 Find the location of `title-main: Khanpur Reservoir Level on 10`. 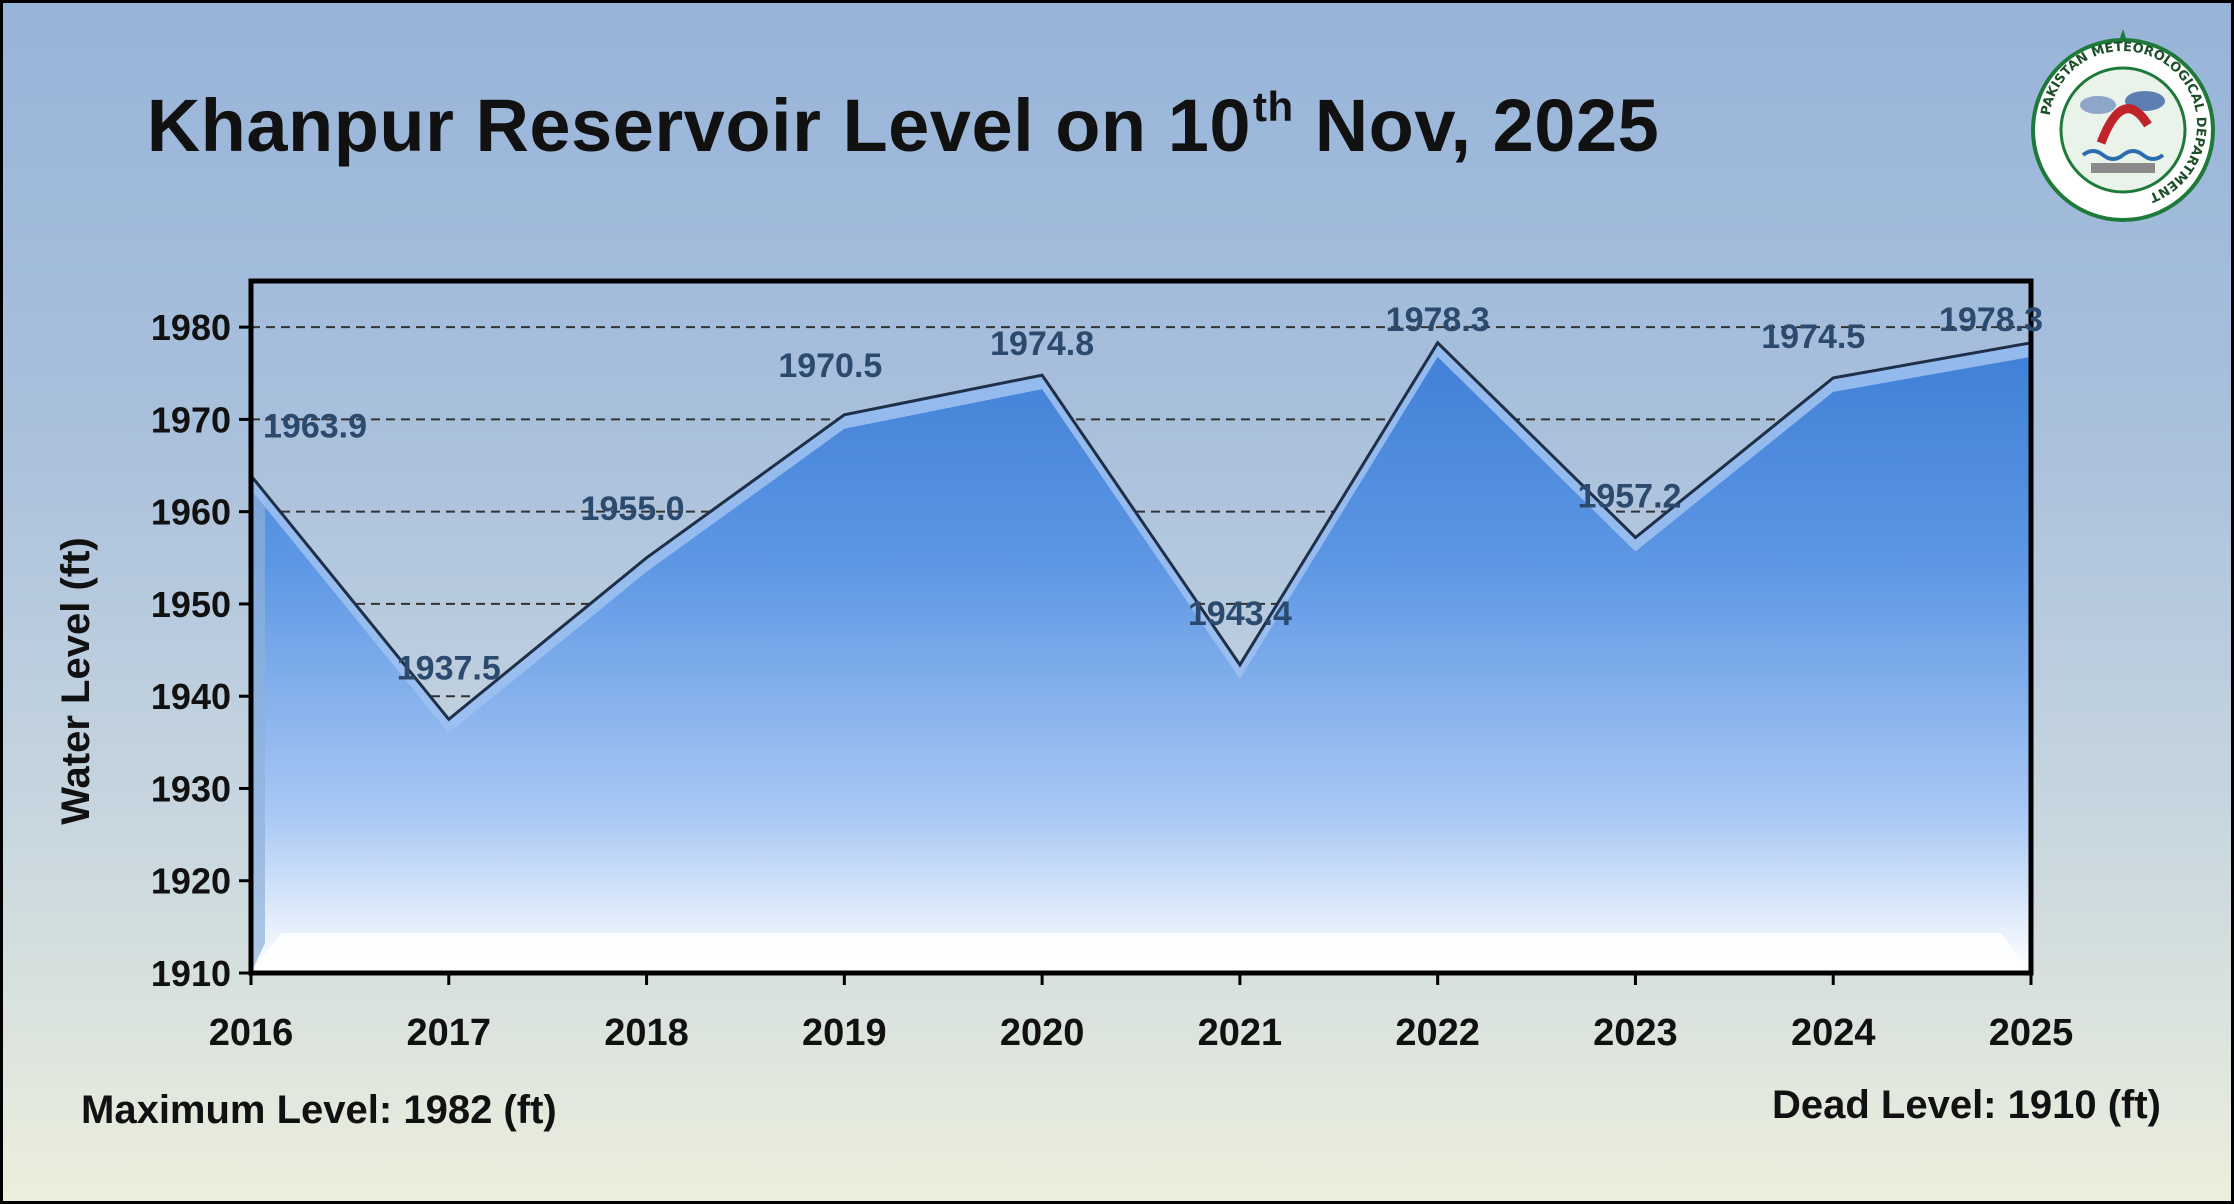

title-main: Khanpur Reservoir Level on 10 is located at coordinates (699, 125).